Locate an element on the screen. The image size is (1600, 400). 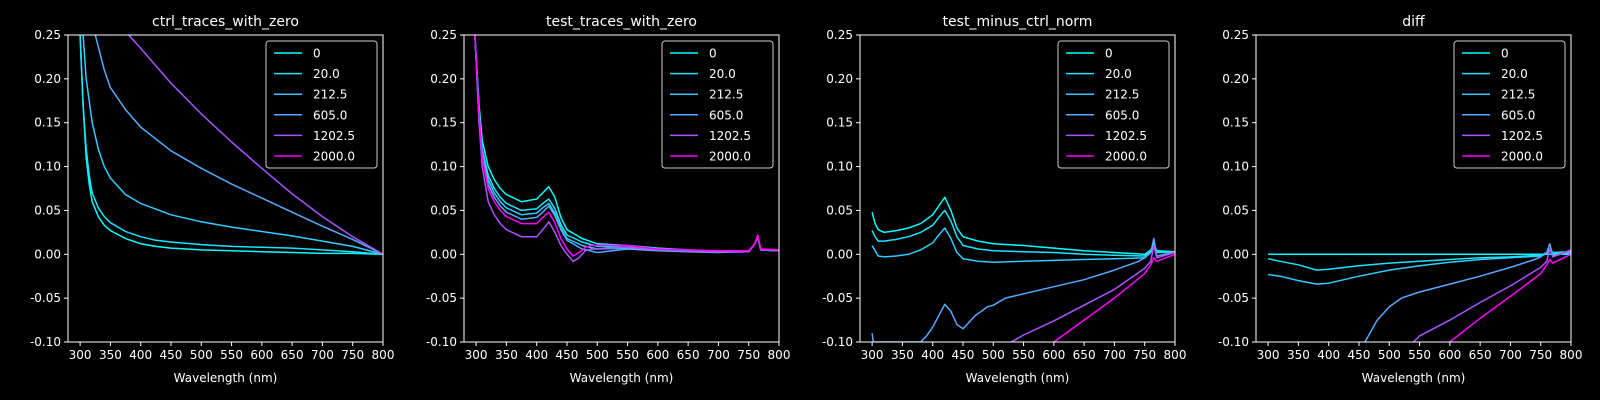
y-tick-label: 0.10 is located at coordinates (47, 167).